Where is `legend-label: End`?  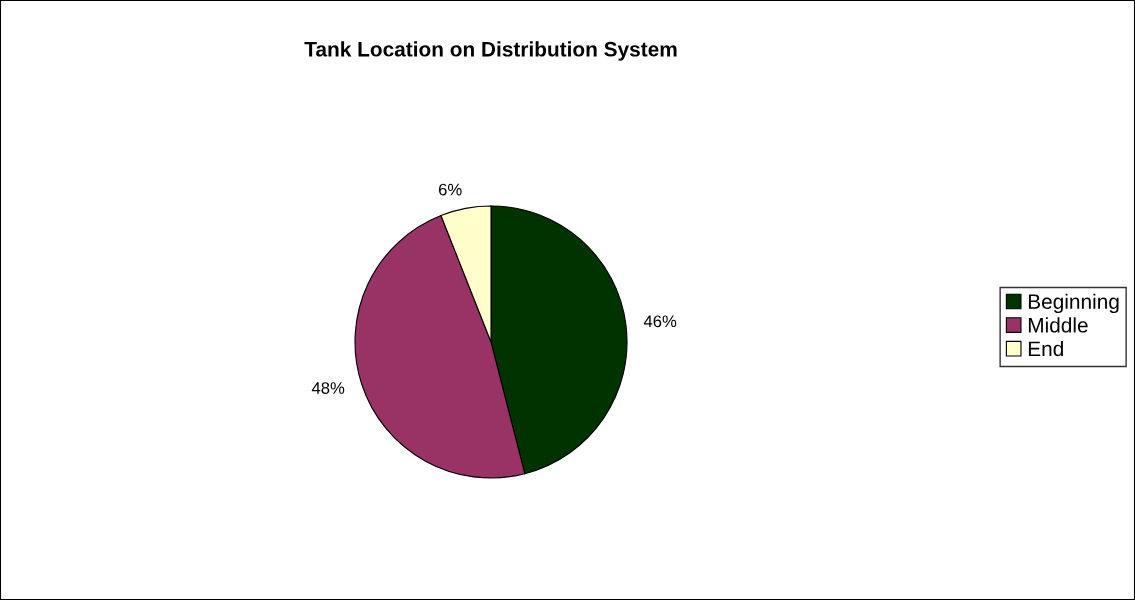
legend-label: End is located at coordinates (1045, 348).